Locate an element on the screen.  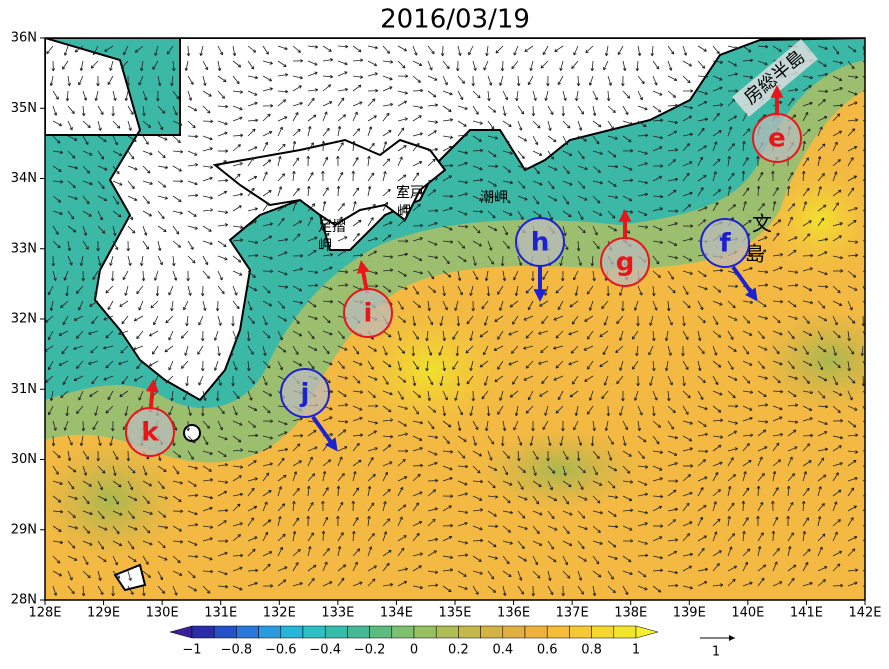
lon-label: 136E is located at coordinates (513, 613).